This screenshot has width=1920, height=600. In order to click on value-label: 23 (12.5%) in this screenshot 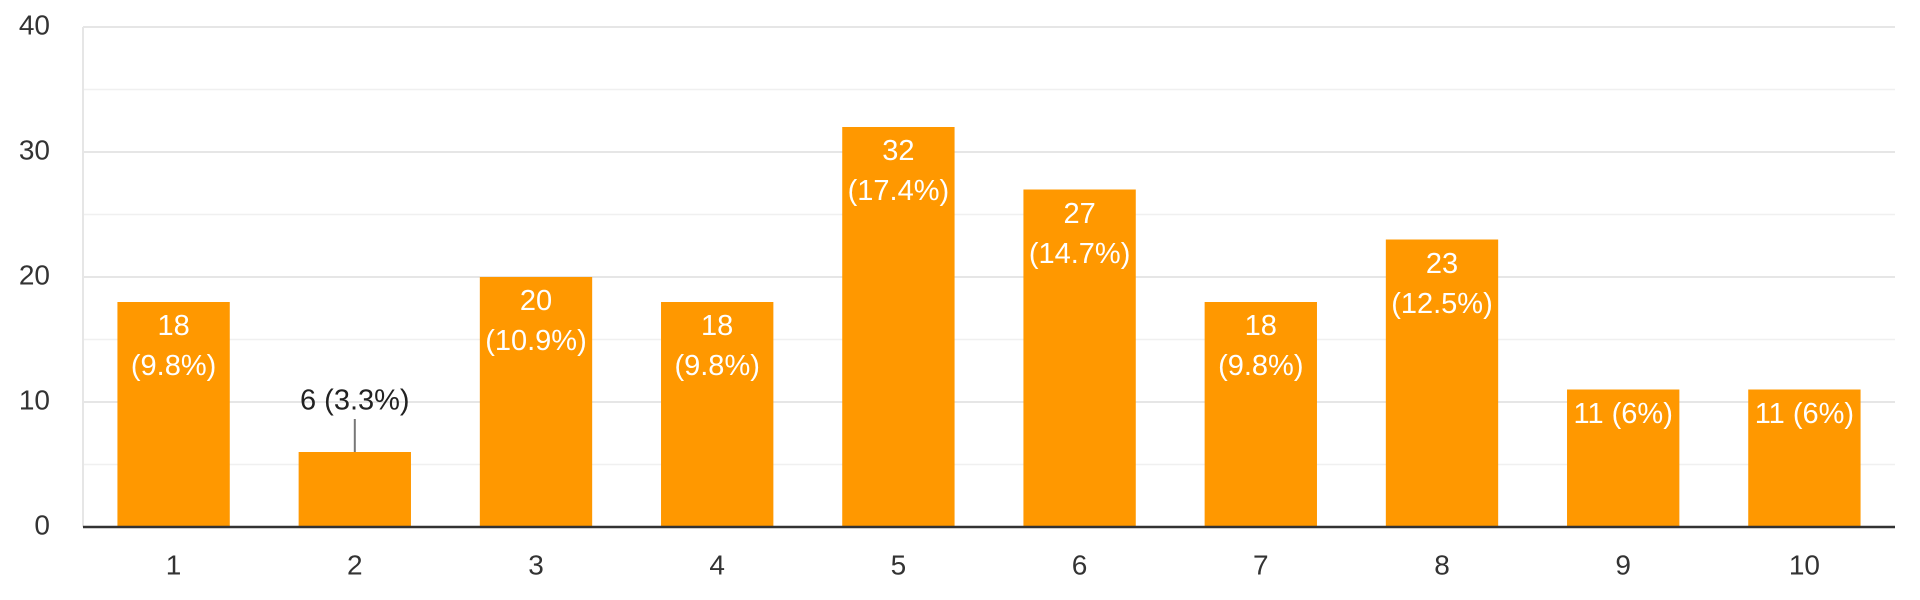, I will do `click(1442, 283)`.